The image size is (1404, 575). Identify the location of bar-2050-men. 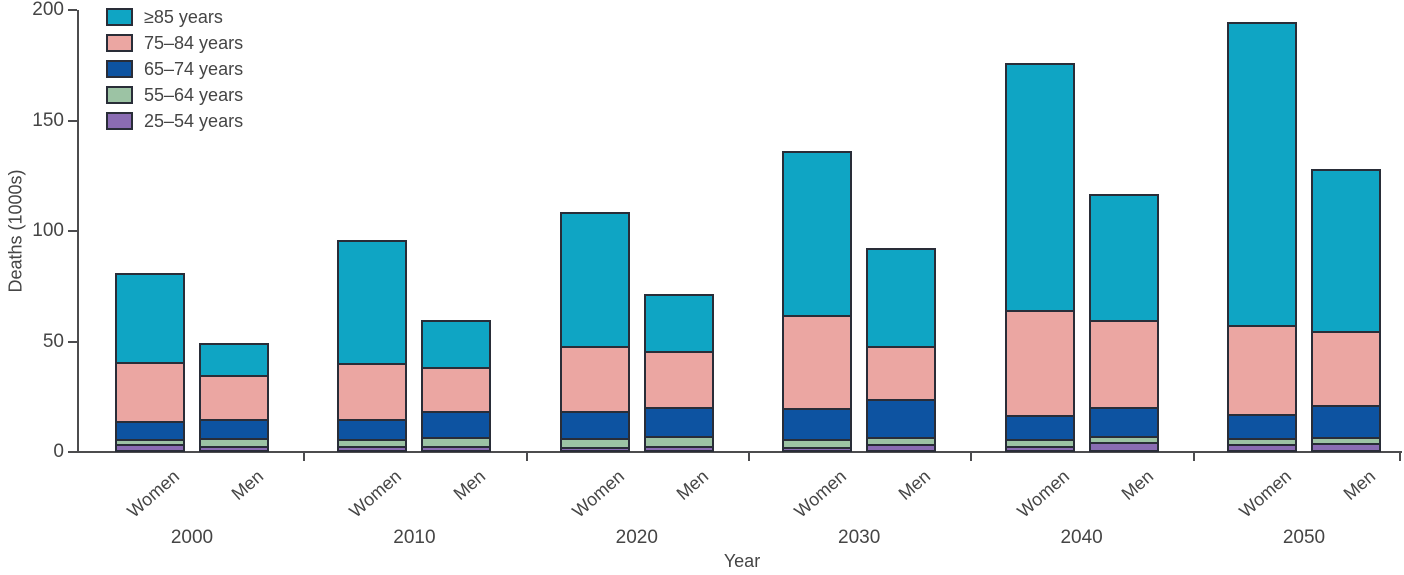
(1346, 310).